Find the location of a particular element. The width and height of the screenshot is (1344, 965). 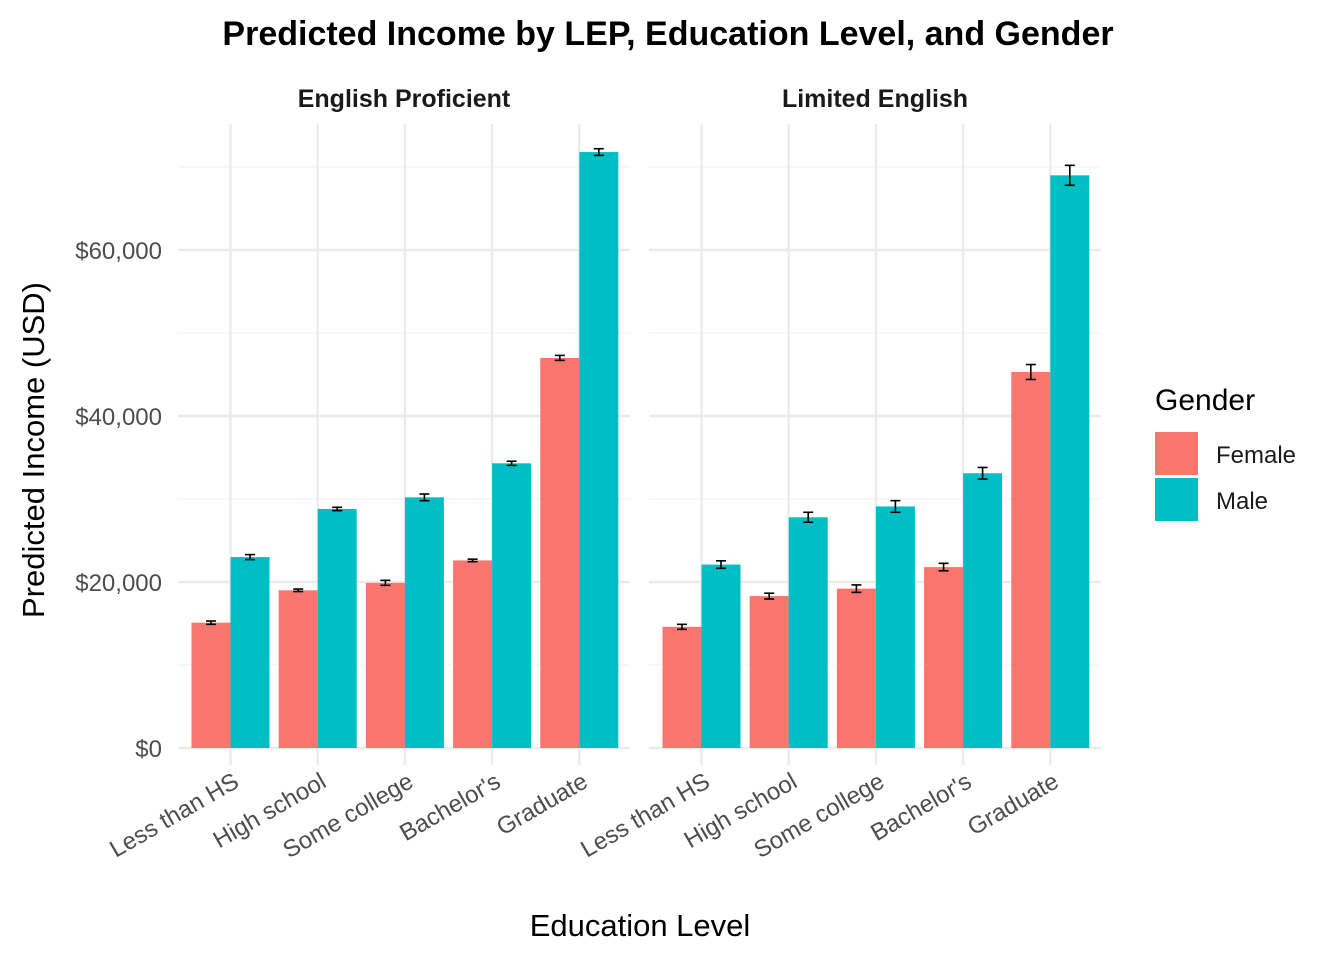

legend: Gender Female Male is located at coordinates (1225, 452).